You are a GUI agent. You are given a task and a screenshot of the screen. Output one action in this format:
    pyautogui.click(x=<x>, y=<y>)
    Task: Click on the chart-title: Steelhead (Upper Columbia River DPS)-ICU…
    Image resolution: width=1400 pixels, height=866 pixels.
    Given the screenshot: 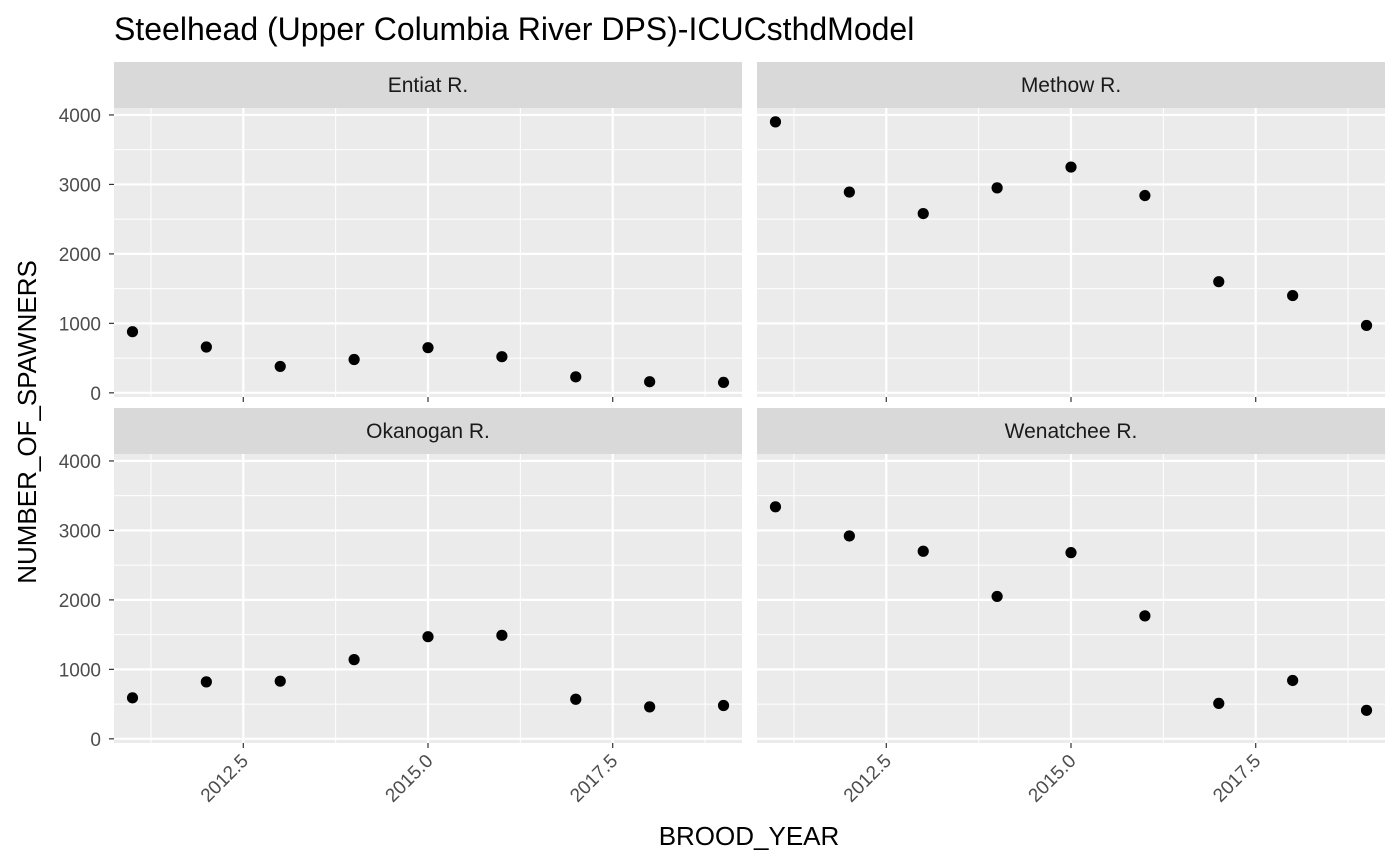 What is the action you would take?
    pyautogui.click(x=514, y=29)
    